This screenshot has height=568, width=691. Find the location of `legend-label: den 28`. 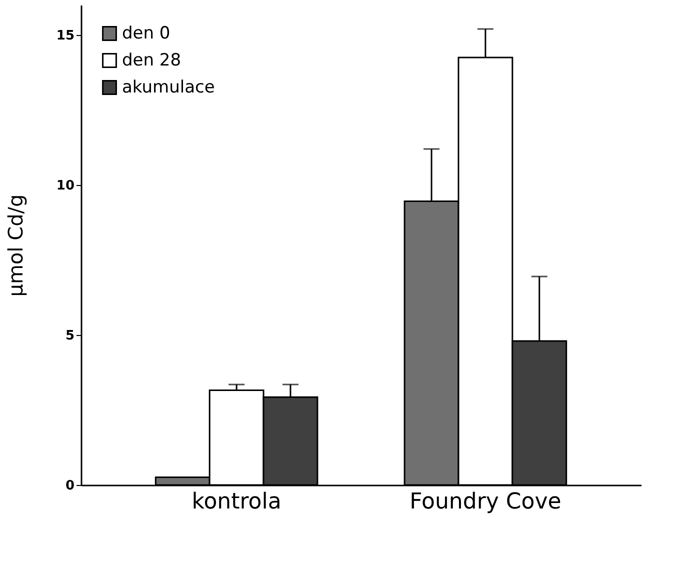

legend-label: den 28 is located at coordinates (152, 60).